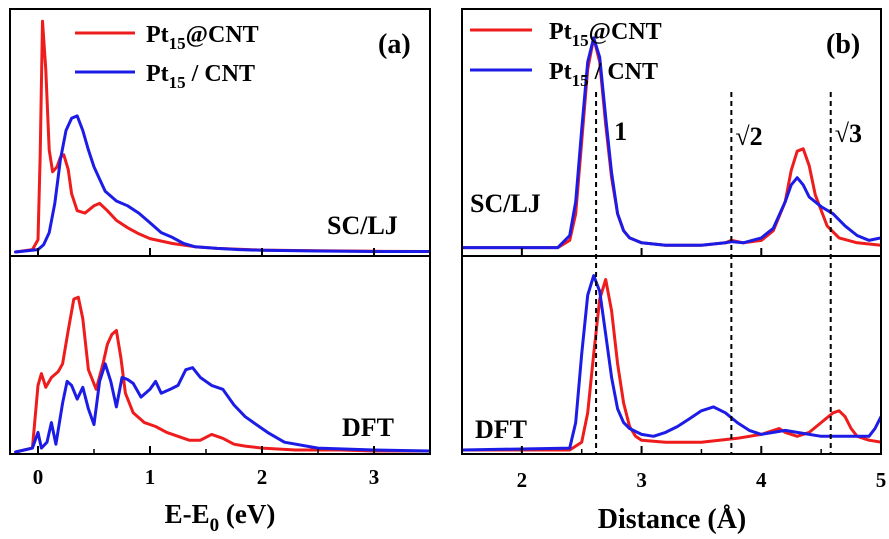  What do you see at coordinates (748, 136) in the screenshot?
I see `reference-line-label-2: √2` at bounding box center [748, 136].